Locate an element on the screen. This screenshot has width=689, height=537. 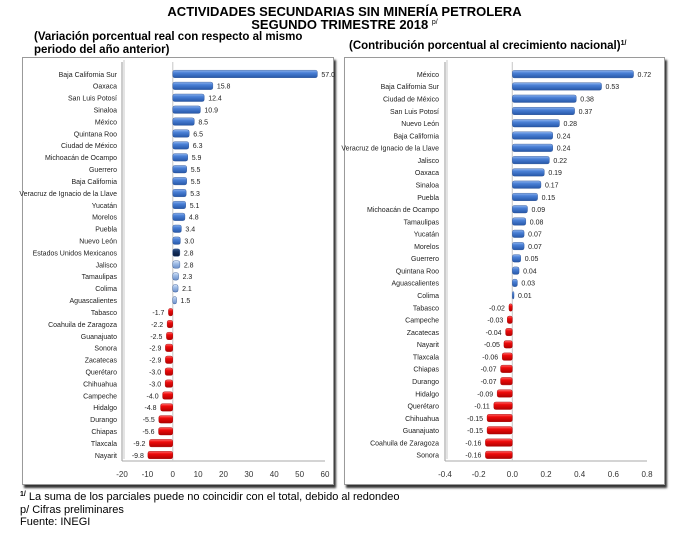
data-label: -2.5 is located at coordinates (156, 337).